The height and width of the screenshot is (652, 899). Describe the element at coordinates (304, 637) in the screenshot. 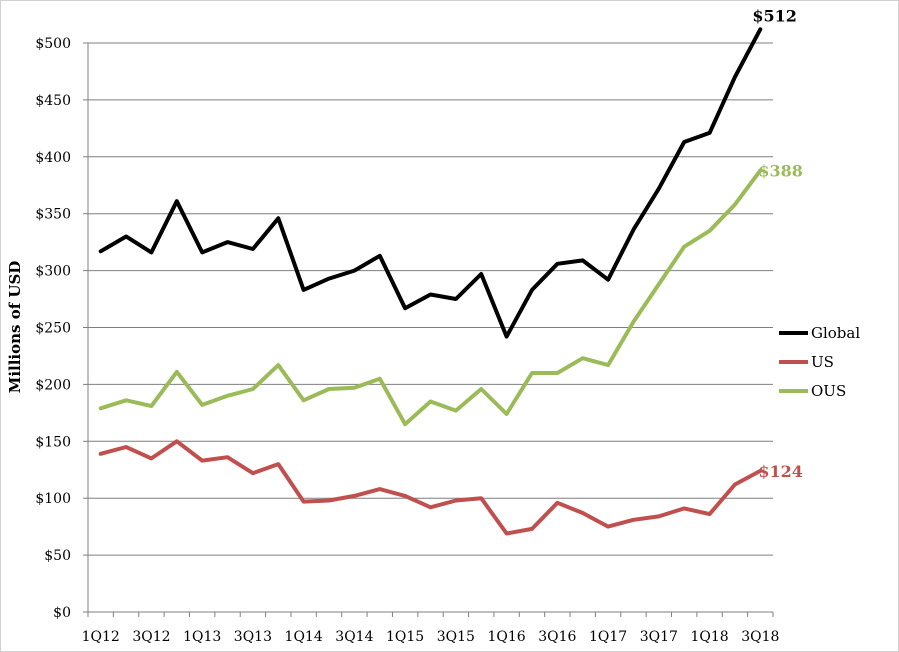

I see `x-tick-label: 1Q14` at that location.